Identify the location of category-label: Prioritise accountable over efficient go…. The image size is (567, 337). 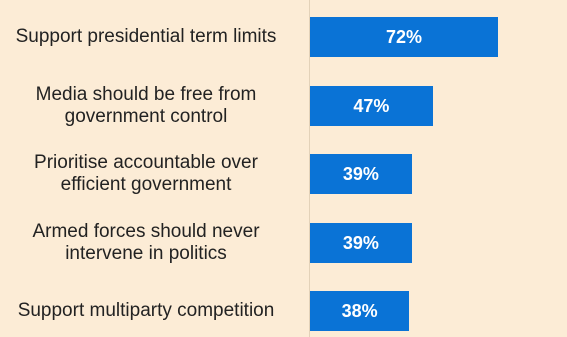
(146, 173).